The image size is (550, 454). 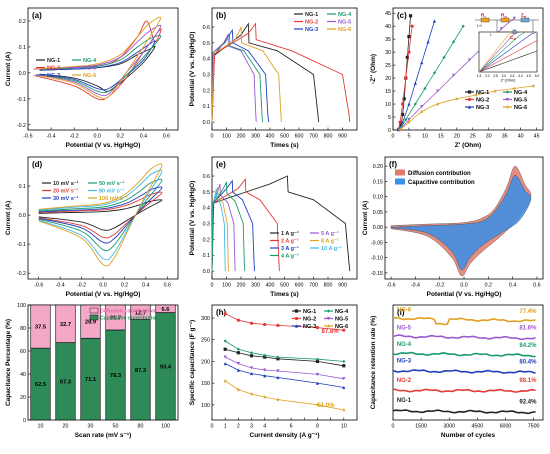 What do you see at coordinates (290, 248) in the screenshot?
I see `legend-entry: 3 A g⁻¹` at bounding box center [290, 248].